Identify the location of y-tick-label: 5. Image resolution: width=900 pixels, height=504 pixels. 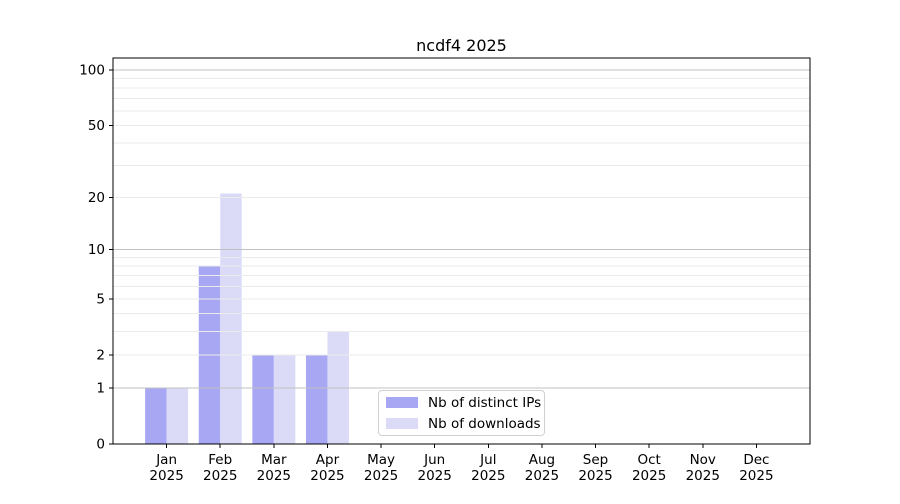
(100, 299).